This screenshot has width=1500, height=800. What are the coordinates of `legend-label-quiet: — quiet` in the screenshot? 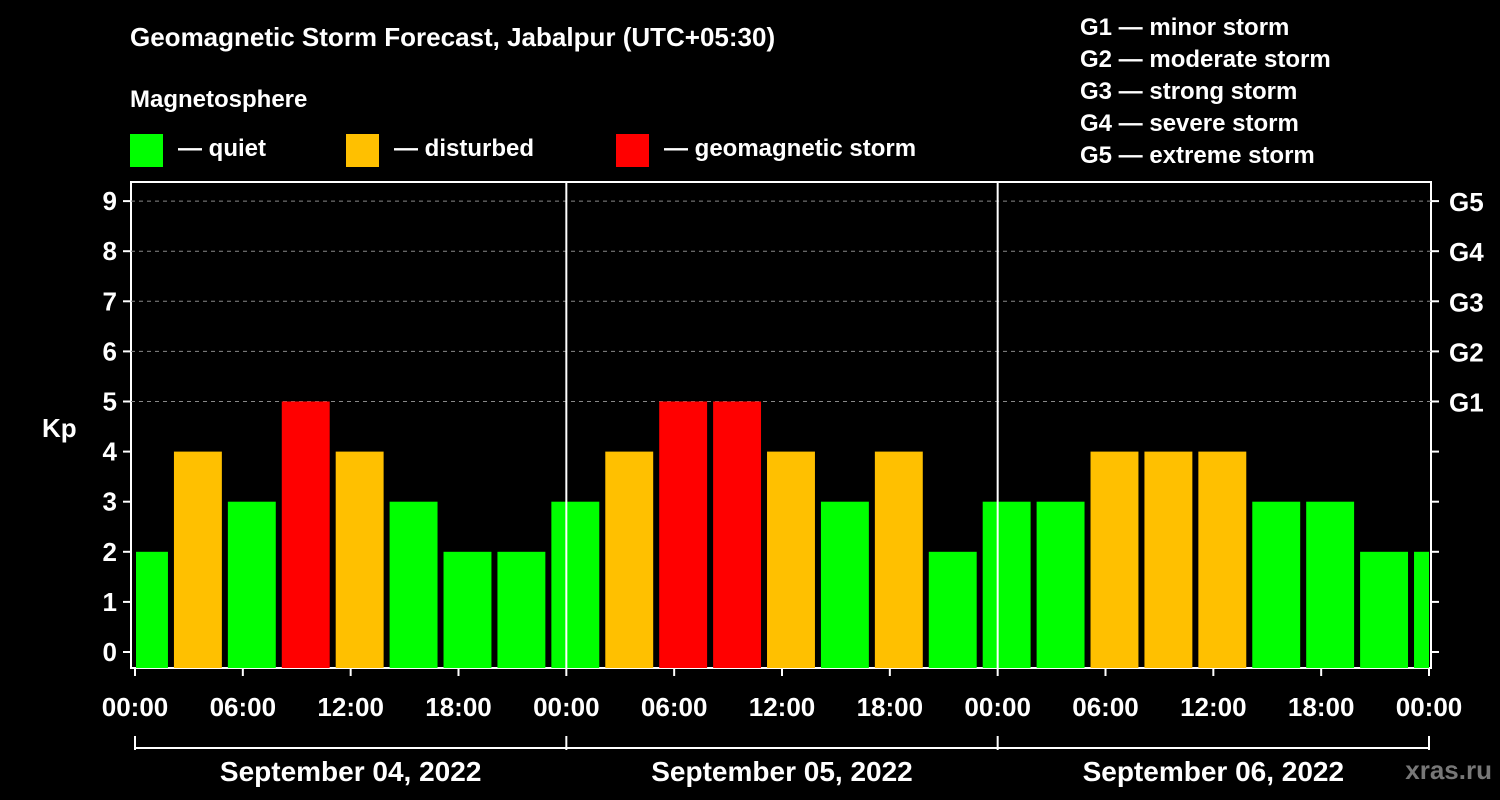 It's located at (222, 148).